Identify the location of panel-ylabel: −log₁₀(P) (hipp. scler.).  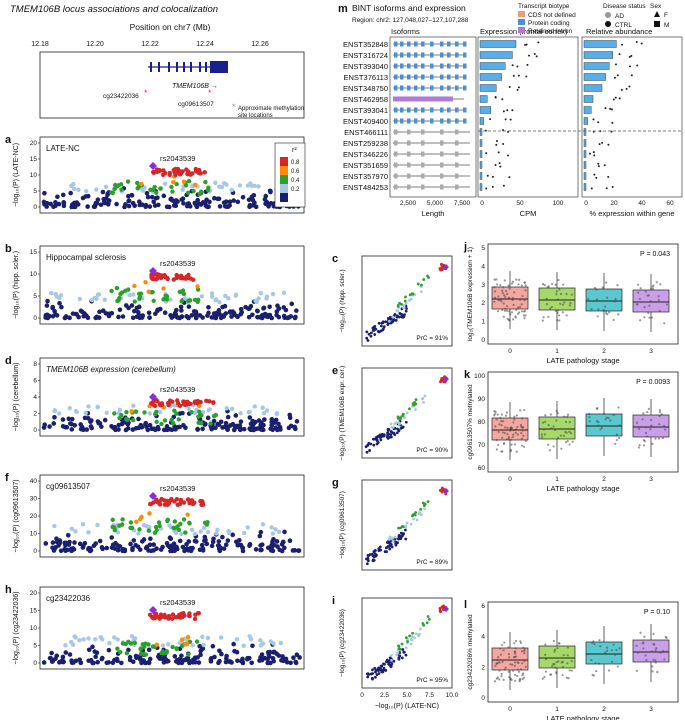
(16, 285).